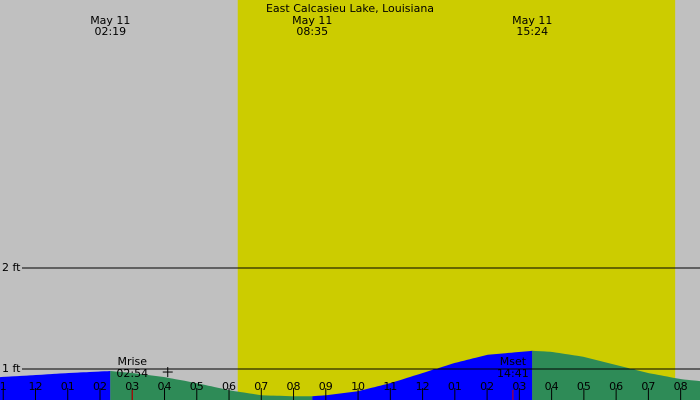  I want to click on x-tick-label: 09, so click(326, 386).